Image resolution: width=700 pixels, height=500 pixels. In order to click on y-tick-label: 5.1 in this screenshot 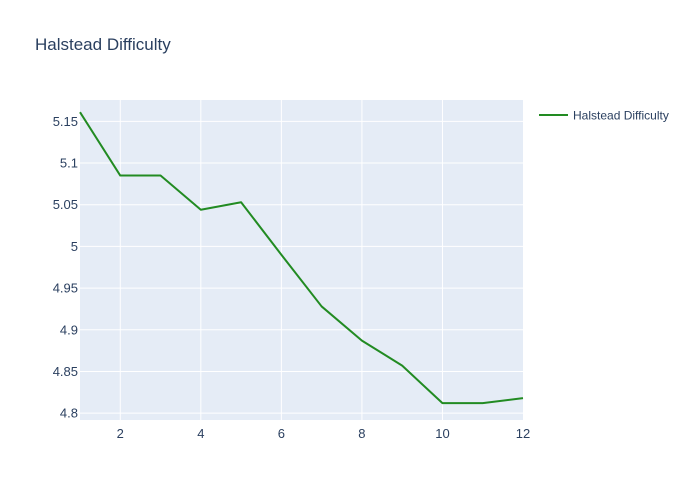, I will do `click(69, 163)`.